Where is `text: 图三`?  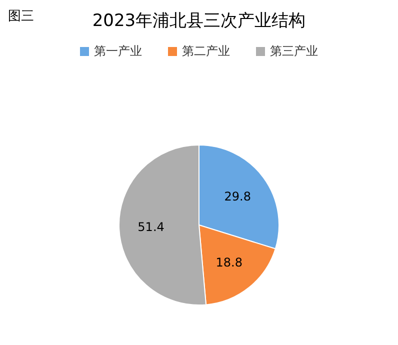 text: 图三 is located at coordinates (21, 16).